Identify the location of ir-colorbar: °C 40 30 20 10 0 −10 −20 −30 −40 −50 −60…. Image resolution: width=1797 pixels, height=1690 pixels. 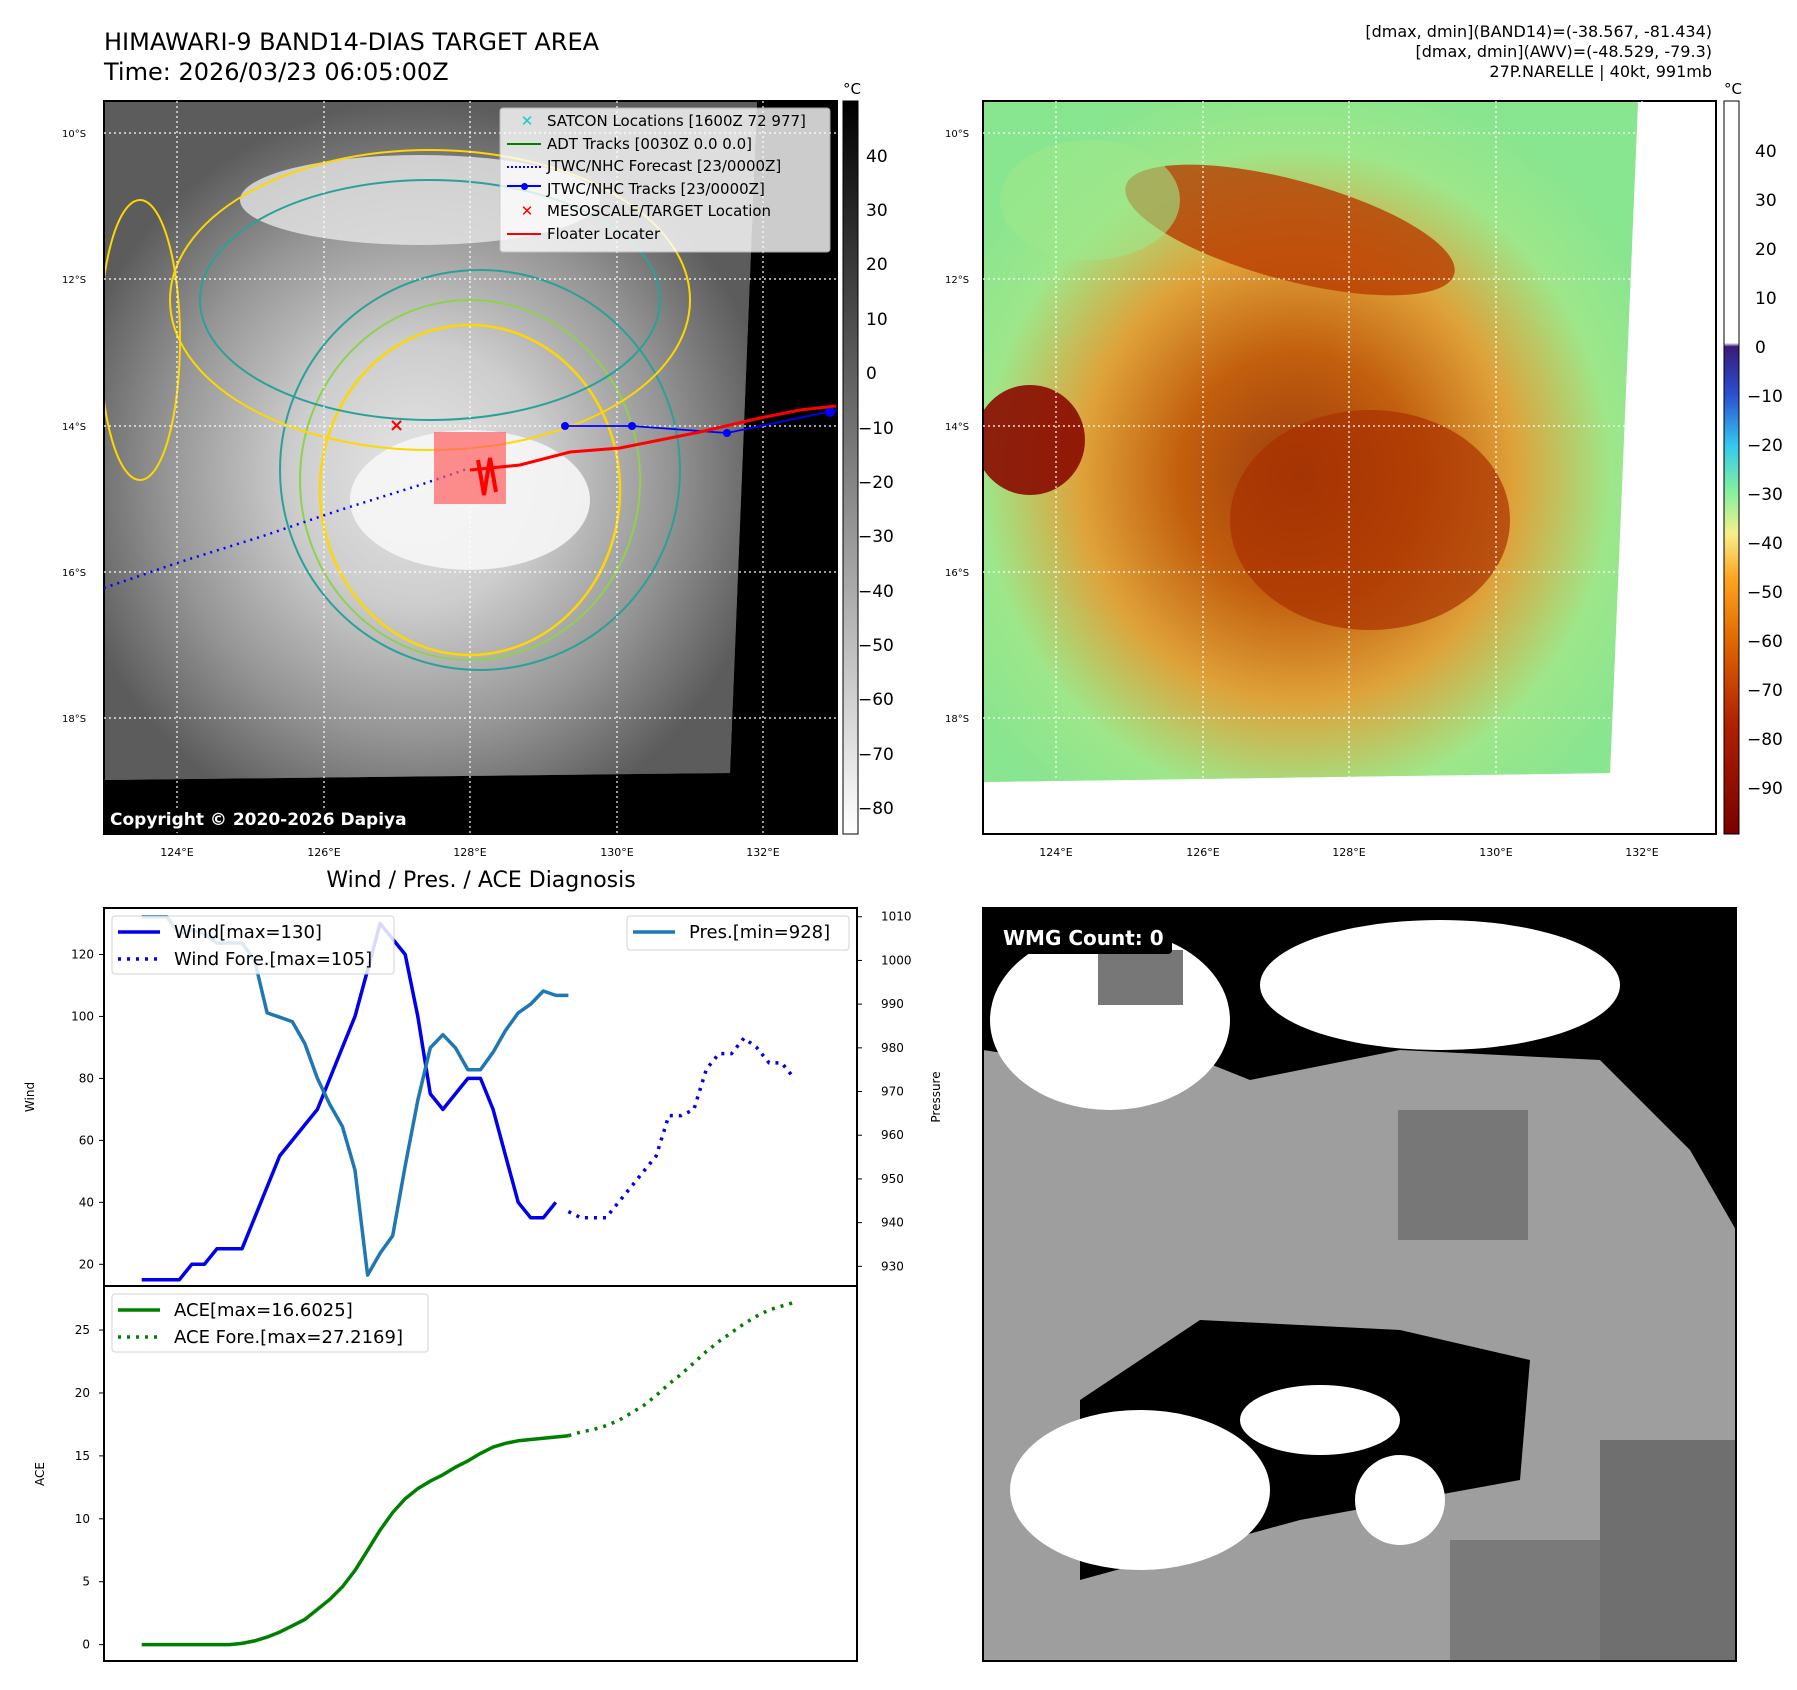
(868, 457).